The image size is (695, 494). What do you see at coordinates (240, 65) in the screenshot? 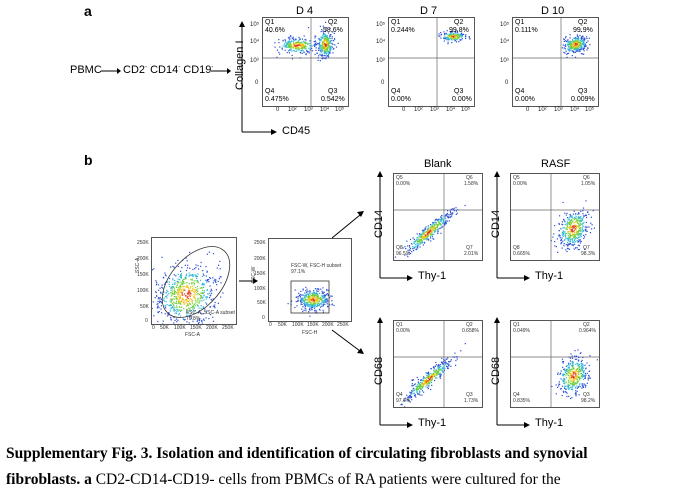
I see `collagen-axis-label: Collagen I` at bounding box center [240, 65].